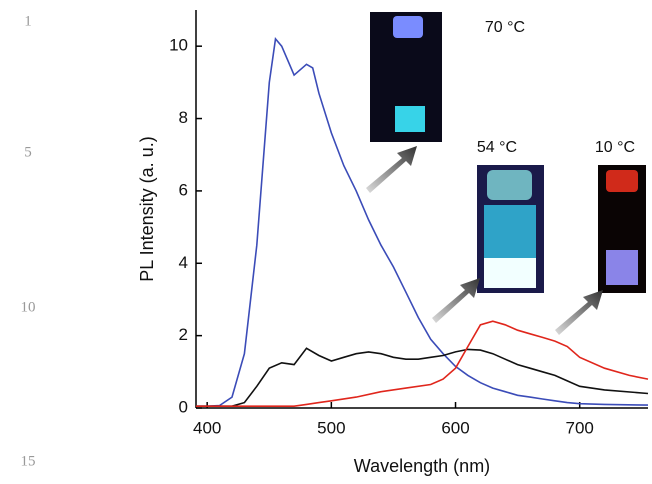  Describe the element at coordinates (207, 427) in the screenshot. I see `x-tick-label: 400` at that location.